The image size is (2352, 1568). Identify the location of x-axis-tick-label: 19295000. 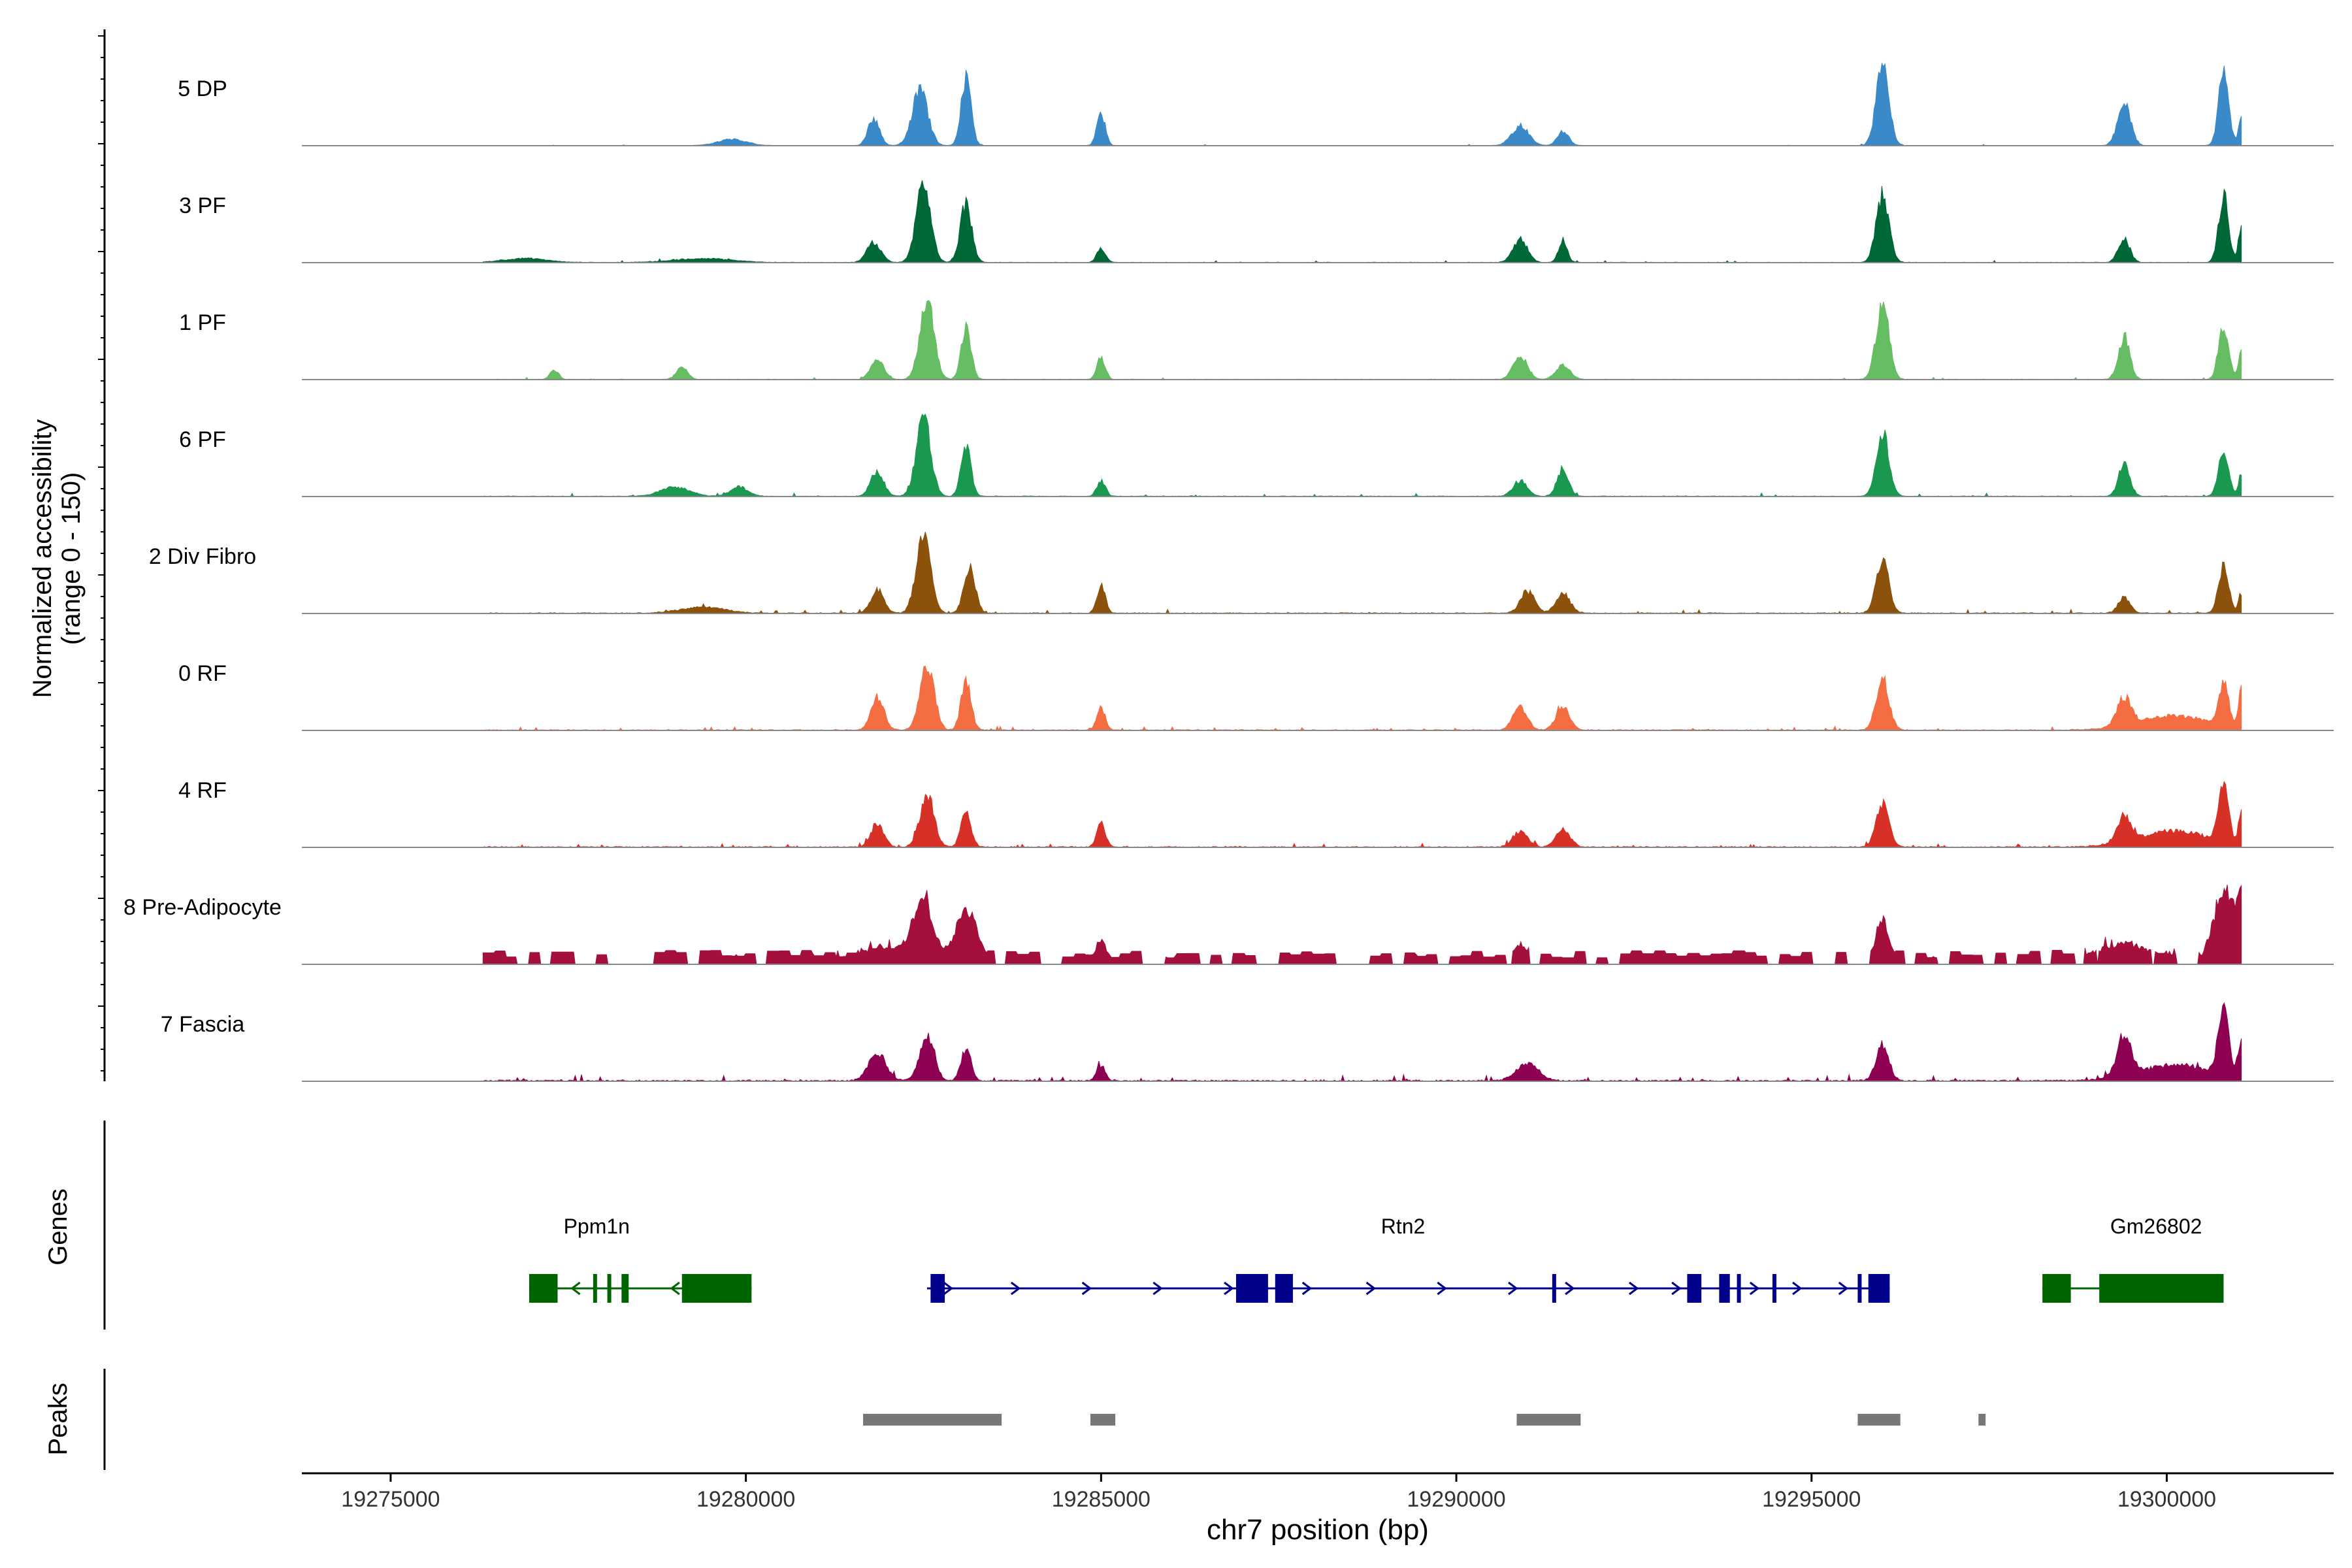
(1811, 1499).